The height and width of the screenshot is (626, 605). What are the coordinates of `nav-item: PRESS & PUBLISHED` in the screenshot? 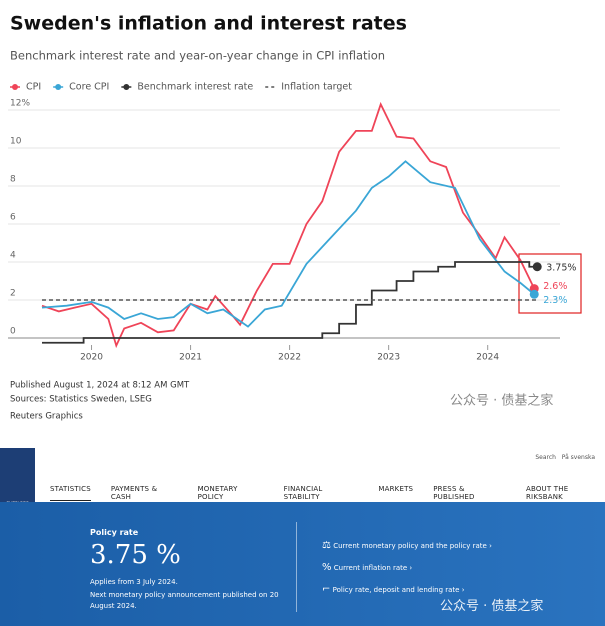 It's located at (454, 493).